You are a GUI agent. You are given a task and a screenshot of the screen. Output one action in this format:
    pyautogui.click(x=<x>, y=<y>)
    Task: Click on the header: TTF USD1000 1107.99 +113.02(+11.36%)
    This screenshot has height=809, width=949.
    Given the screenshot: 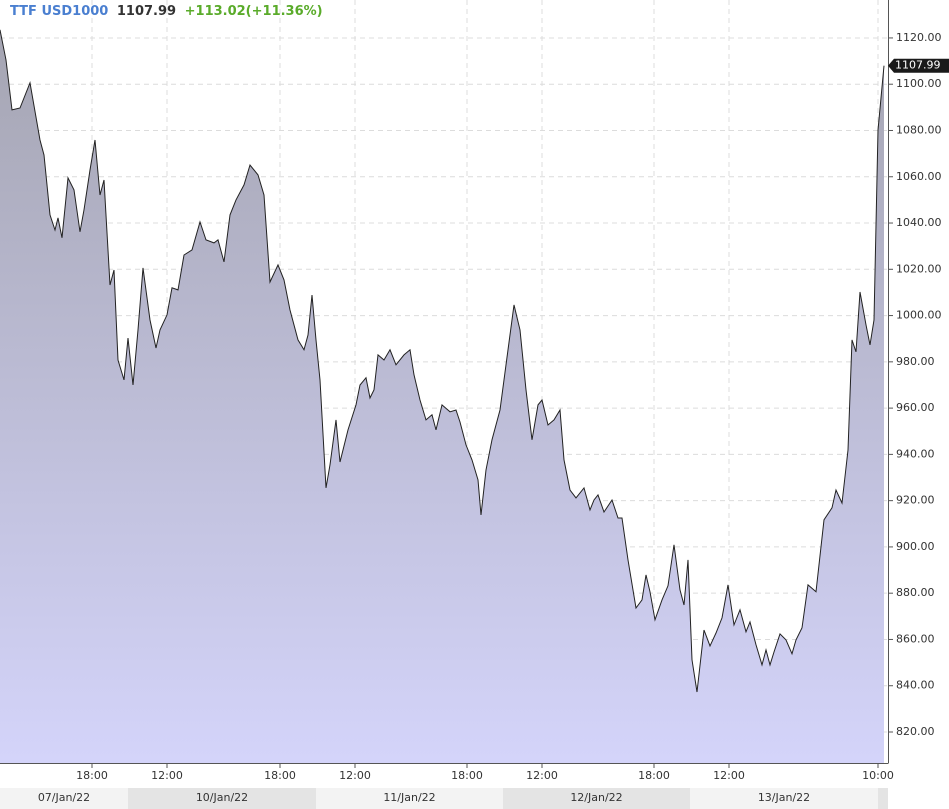 What is the action you would take?
    pyautogui.click(x=166, y=11)
    